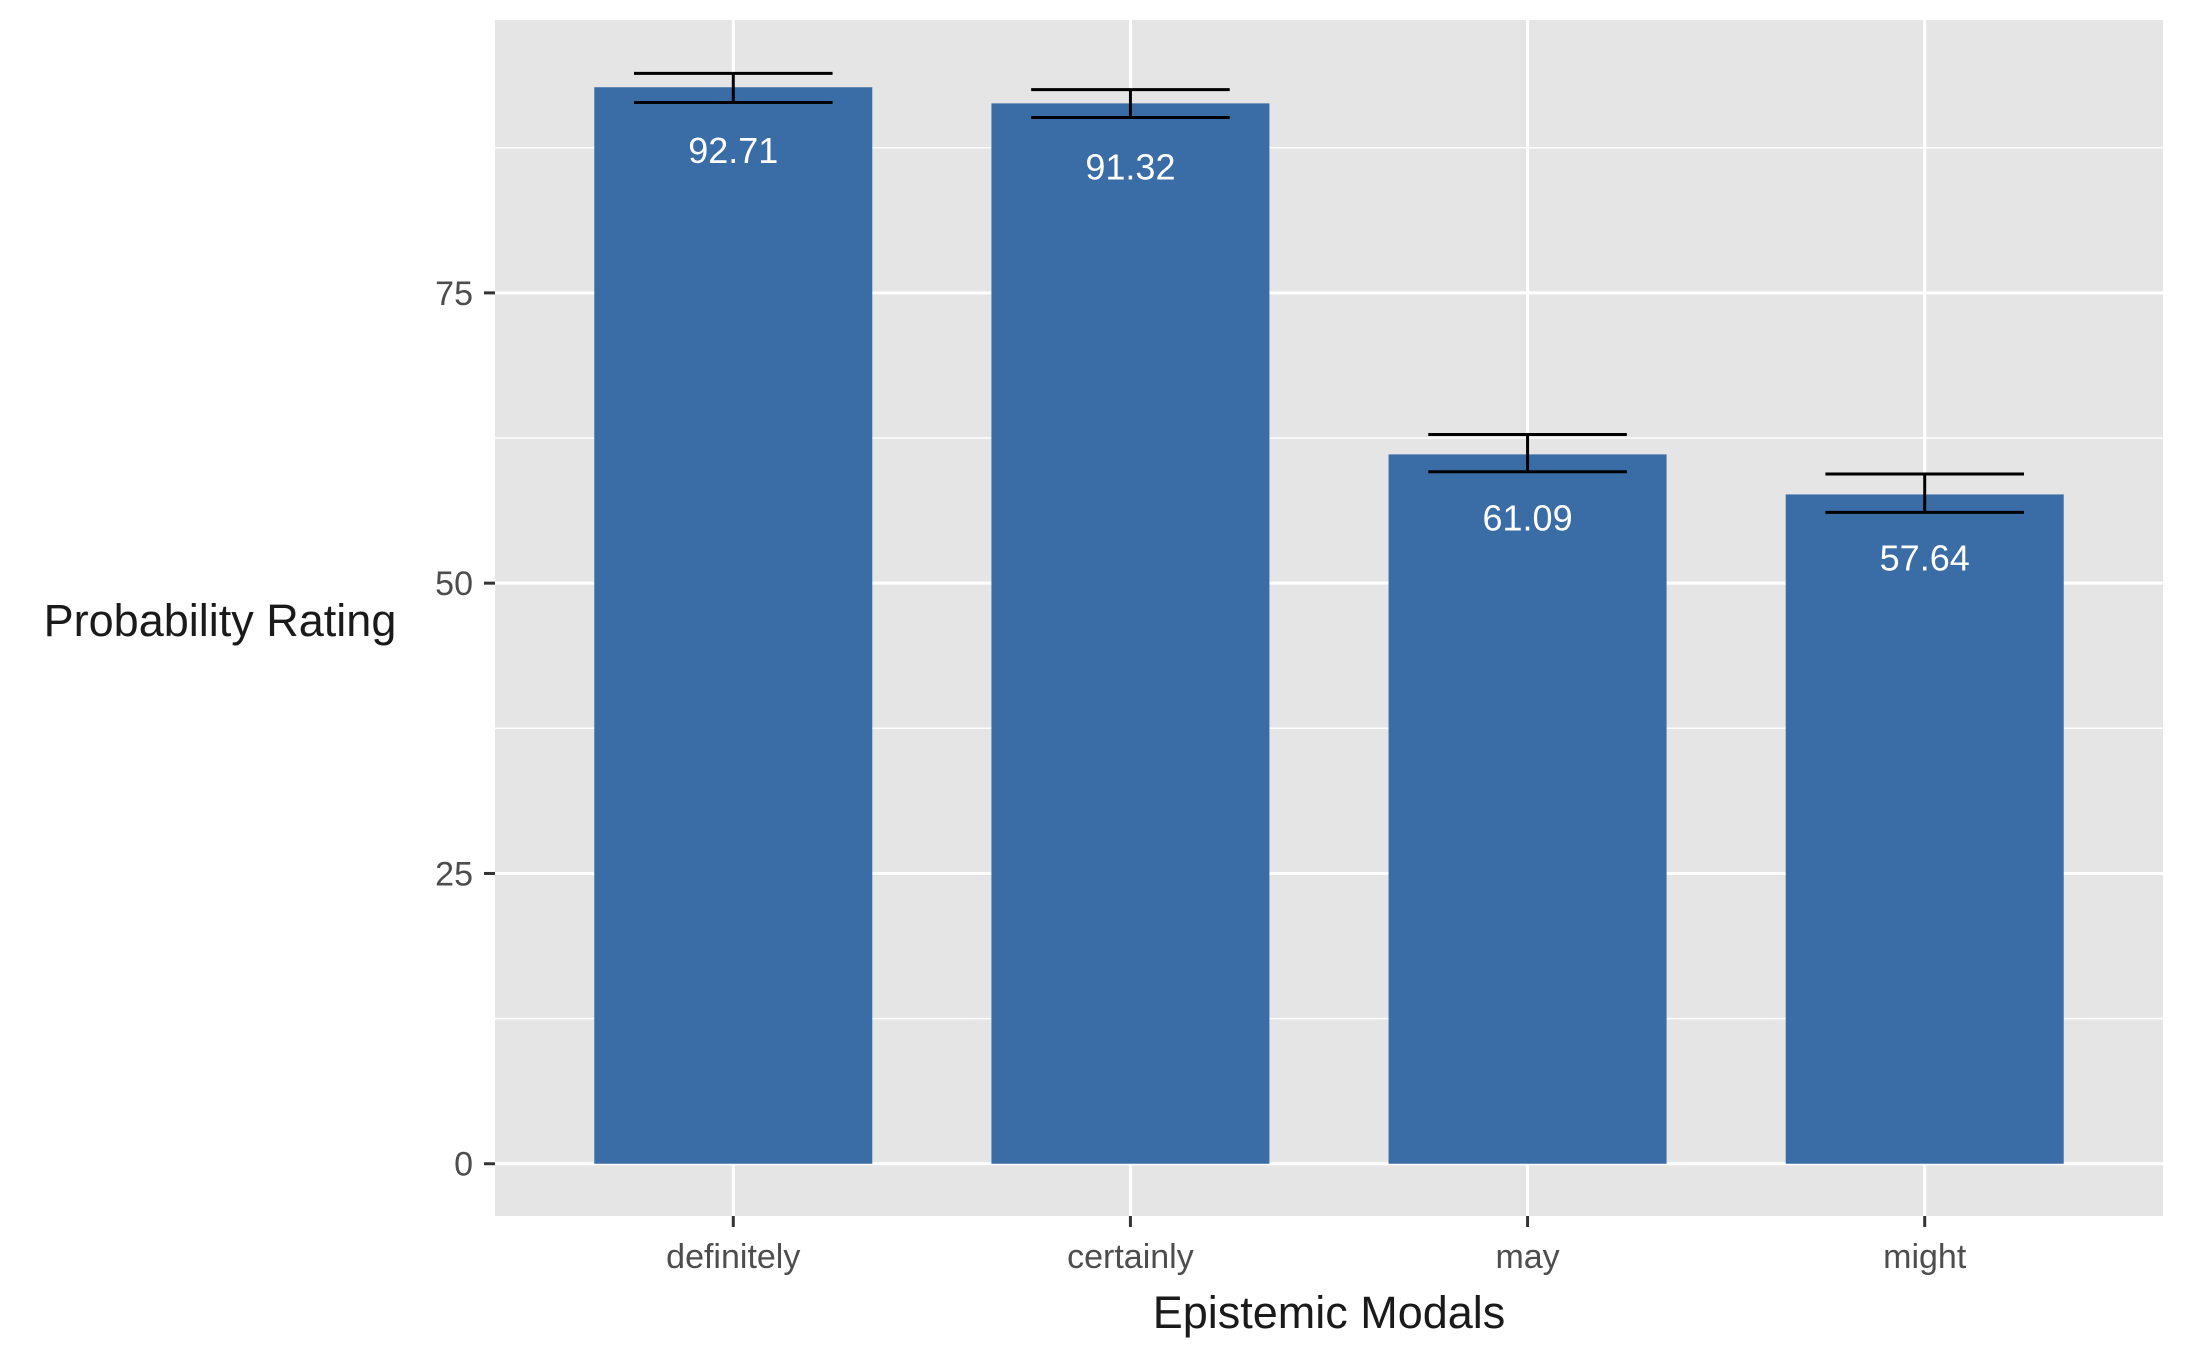 The height and width of the screenshot is (1351, 2187). What do you see at coordinates (733, 1257) in the screenshot?
I see `x-tick-label: definitely` at bounding box center [733, 1257].